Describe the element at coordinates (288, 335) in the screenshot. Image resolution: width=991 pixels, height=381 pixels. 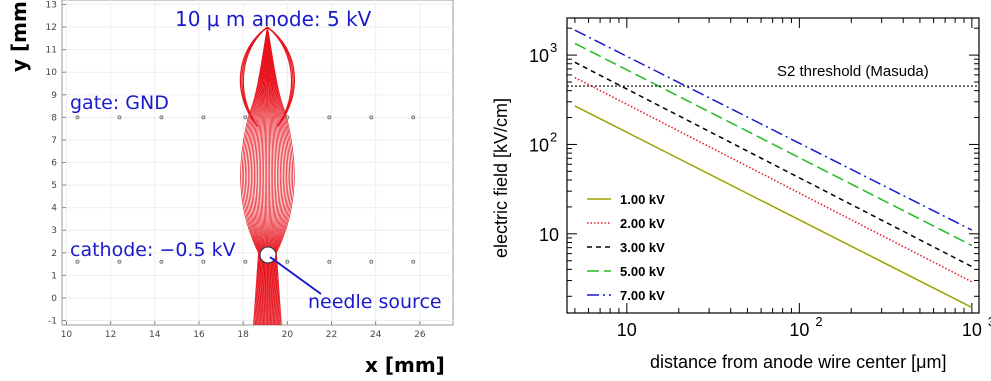
I see `left-x-tick-label: 20` at that location.